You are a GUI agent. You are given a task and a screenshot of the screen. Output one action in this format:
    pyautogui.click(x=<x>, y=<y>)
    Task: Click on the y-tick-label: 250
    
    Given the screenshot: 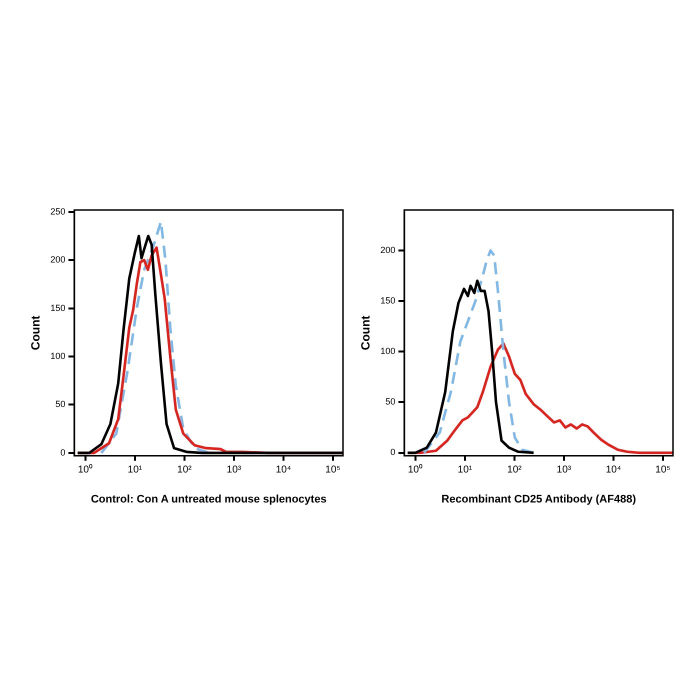 What is the action you would take?
    pyautogui.click(x=58, y=211)
    